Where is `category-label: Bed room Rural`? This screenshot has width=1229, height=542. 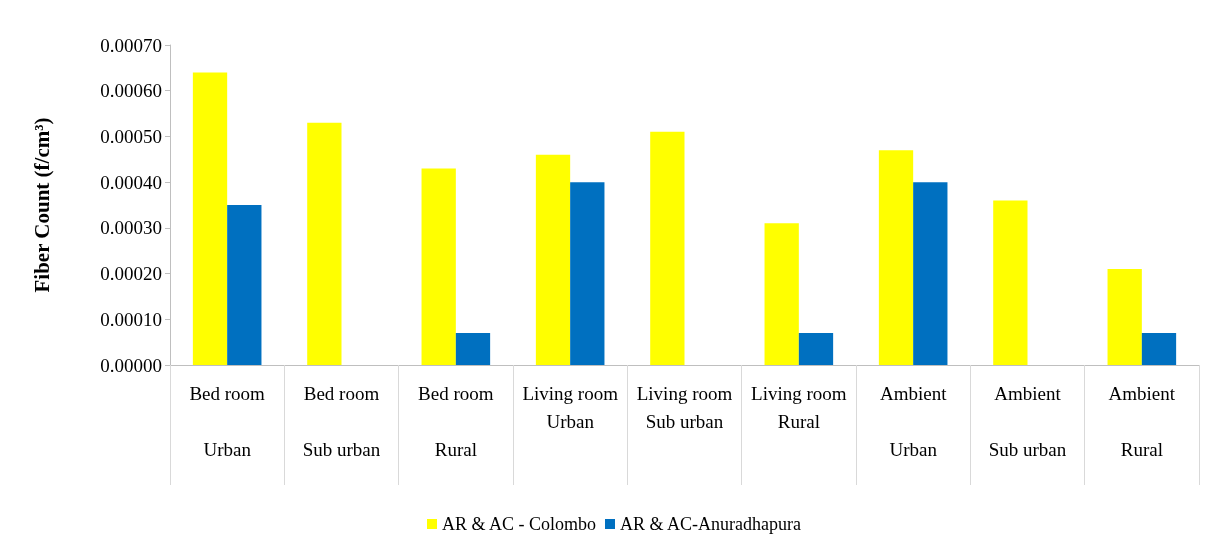 category-label: Bed room Rural is located at coordinates (456, 421).